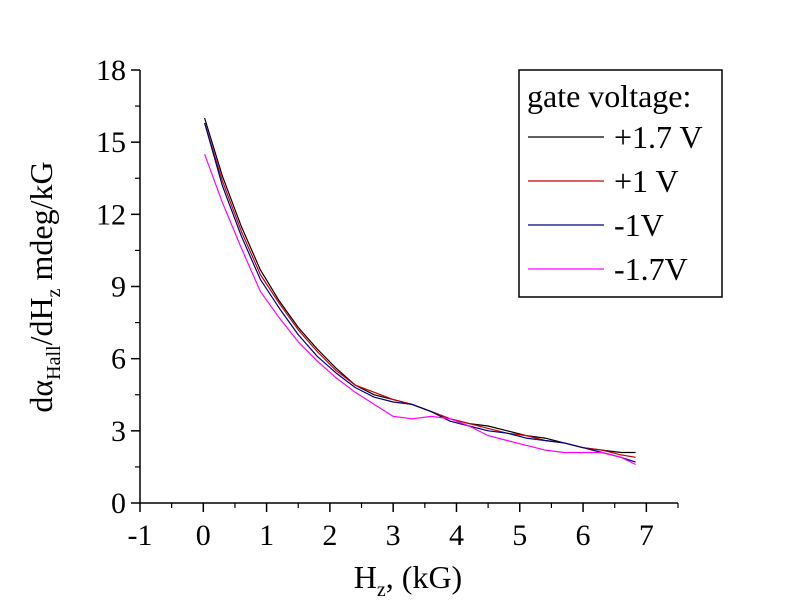 Image resolution: width=790 pixels, height=605 pixels. What do you see at coordinates (393, 535) in the screenshot?
I see `x-tick-label: 3` at bounding box center [393, 535].